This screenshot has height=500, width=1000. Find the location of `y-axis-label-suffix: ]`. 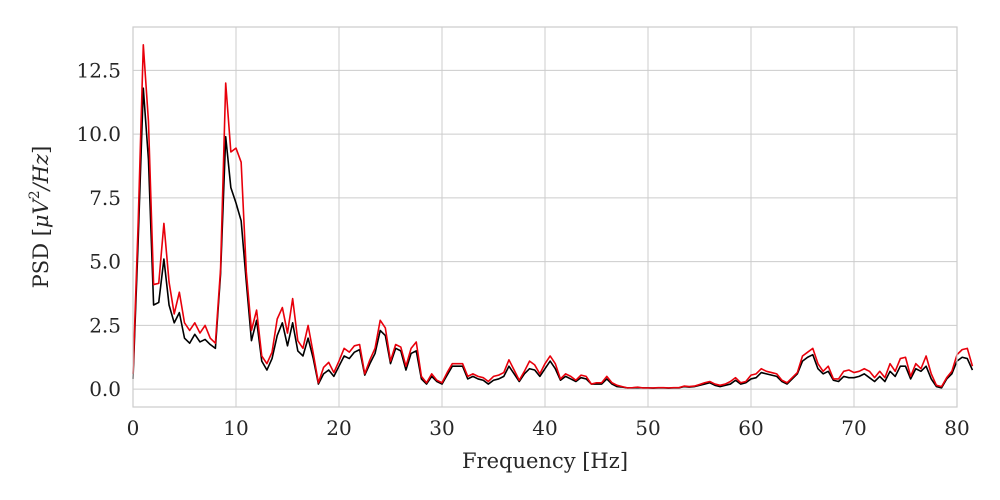

y-axis-label-suffix: ] is located at coordinates (41, 150).